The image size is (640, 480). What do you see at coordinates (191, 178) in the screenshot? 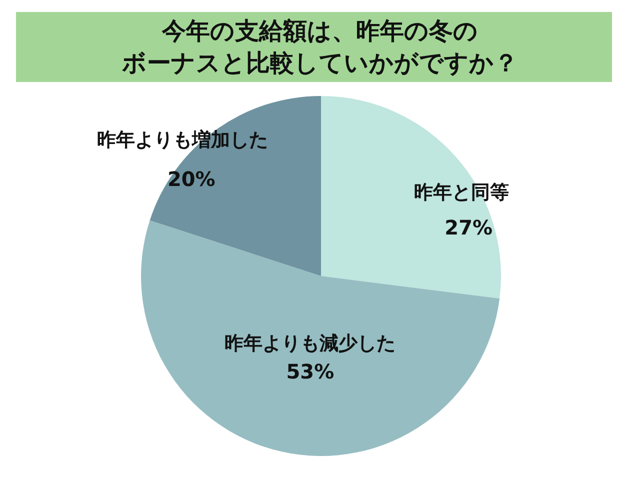
I see `data-label: 20%` at bounding box center [191, 178].